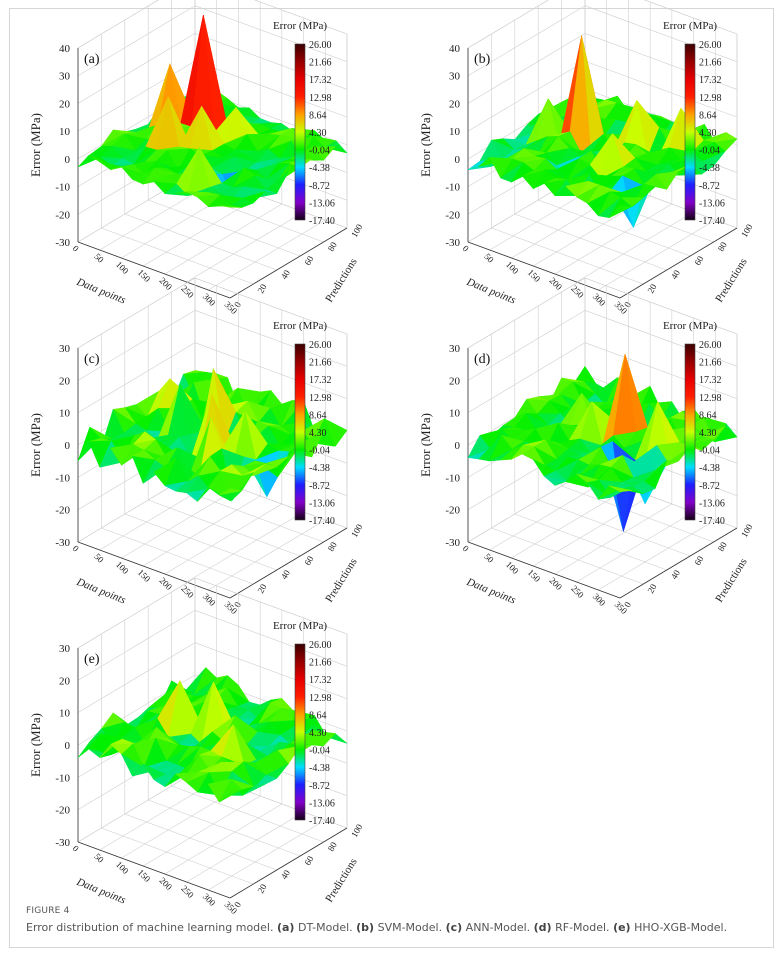 Image resolution: width=782 pixels, height=957 pixels. I want to click on y-axis-line, so click(678, 563).